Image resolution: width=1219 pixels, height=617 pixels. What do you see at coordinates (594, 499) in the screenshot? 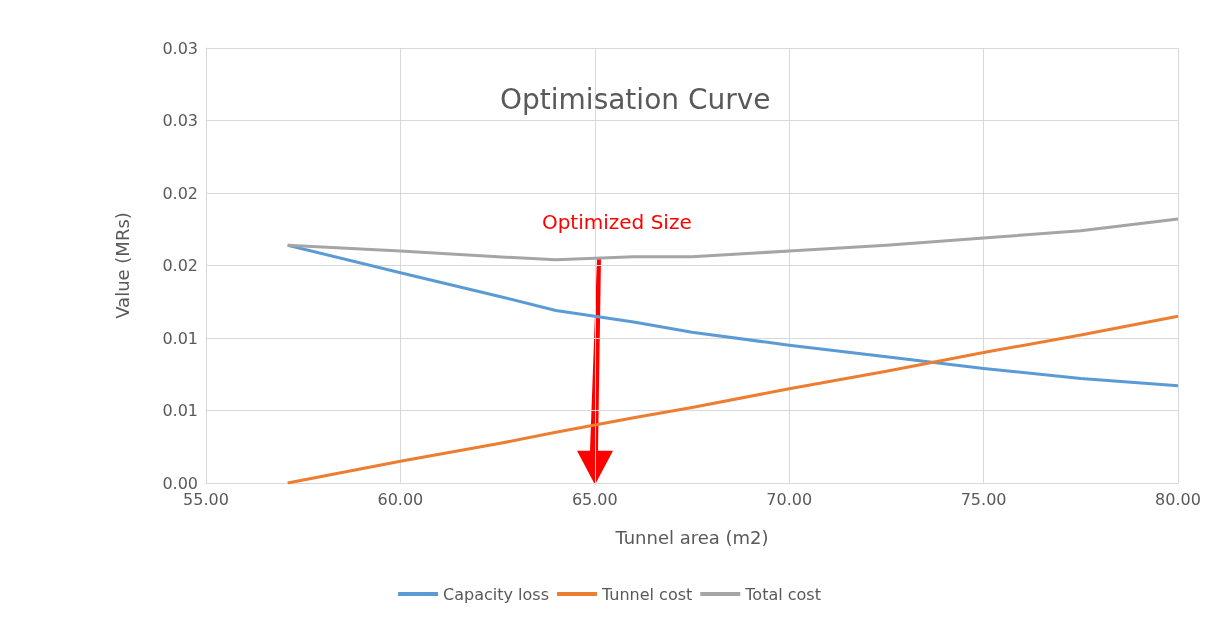
I see `x-tick-label: 65.00` at bounding box center [594, 499].